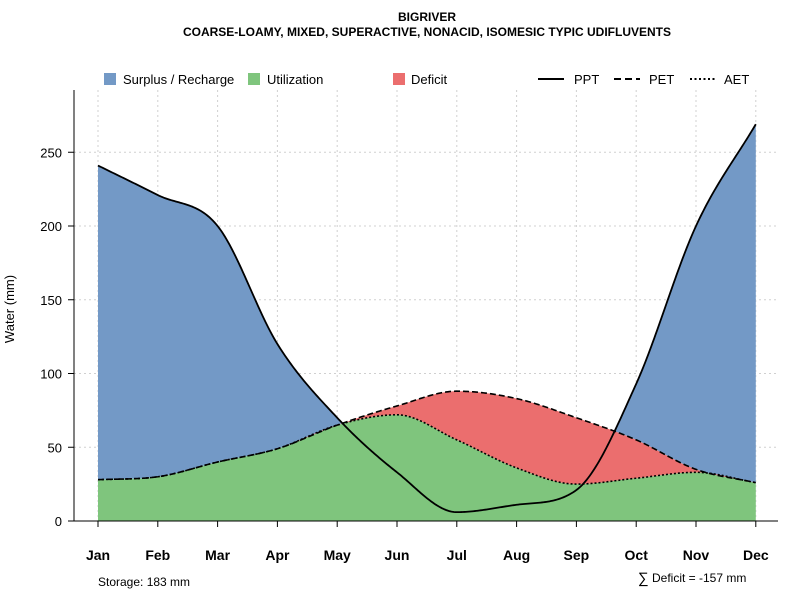 The image size is (800, 600). What do you see at coordinates (736, 79) in the screenshot?
I see `legend-label-aet: AET` at bounding box center [736, 79].